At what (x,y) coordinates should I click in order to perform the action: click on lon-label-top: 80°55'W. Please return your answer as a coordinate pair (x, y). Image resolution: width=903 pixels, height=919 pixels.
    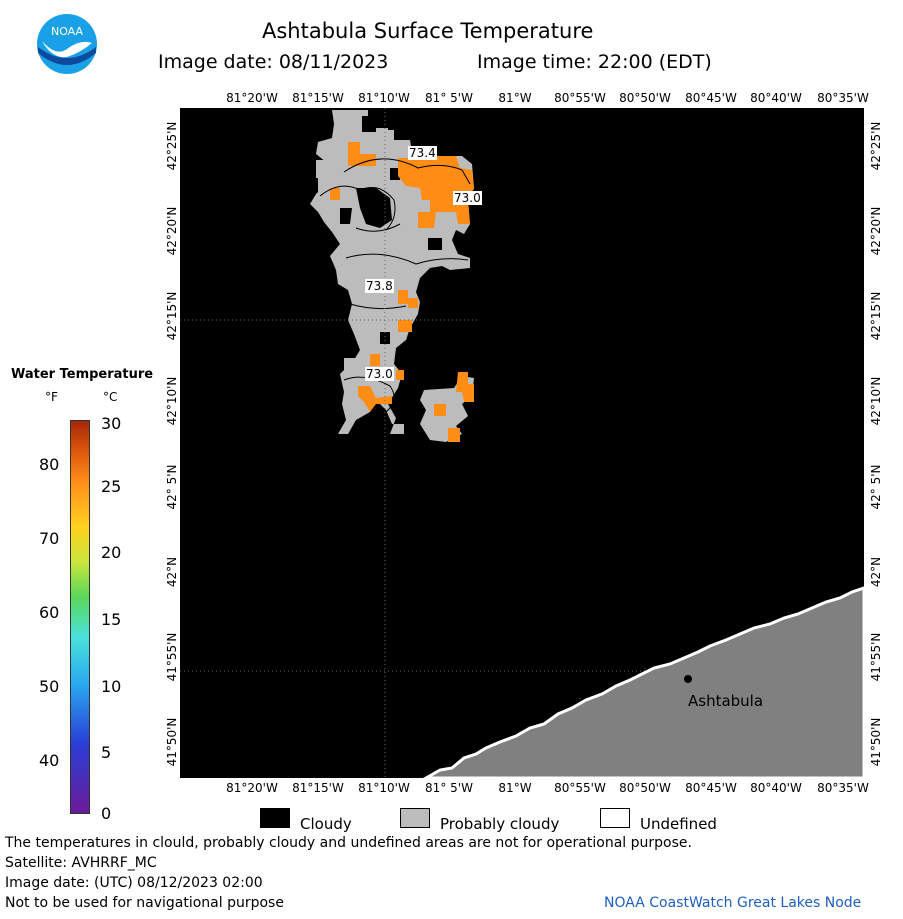
    Looking at the image, I should click on (580, 98).